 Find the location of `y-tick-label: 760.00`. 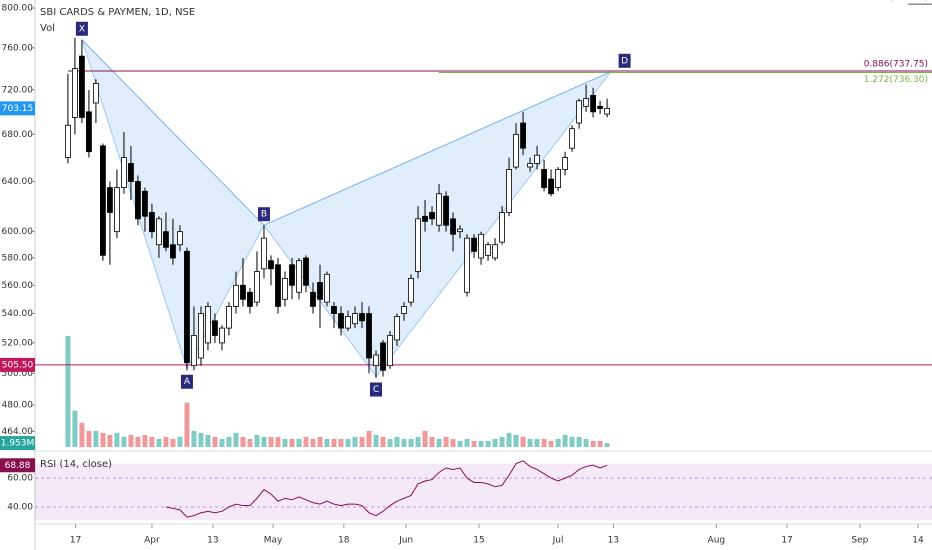

y-tick-label: 760.00 is located at coordinates (18, 48).